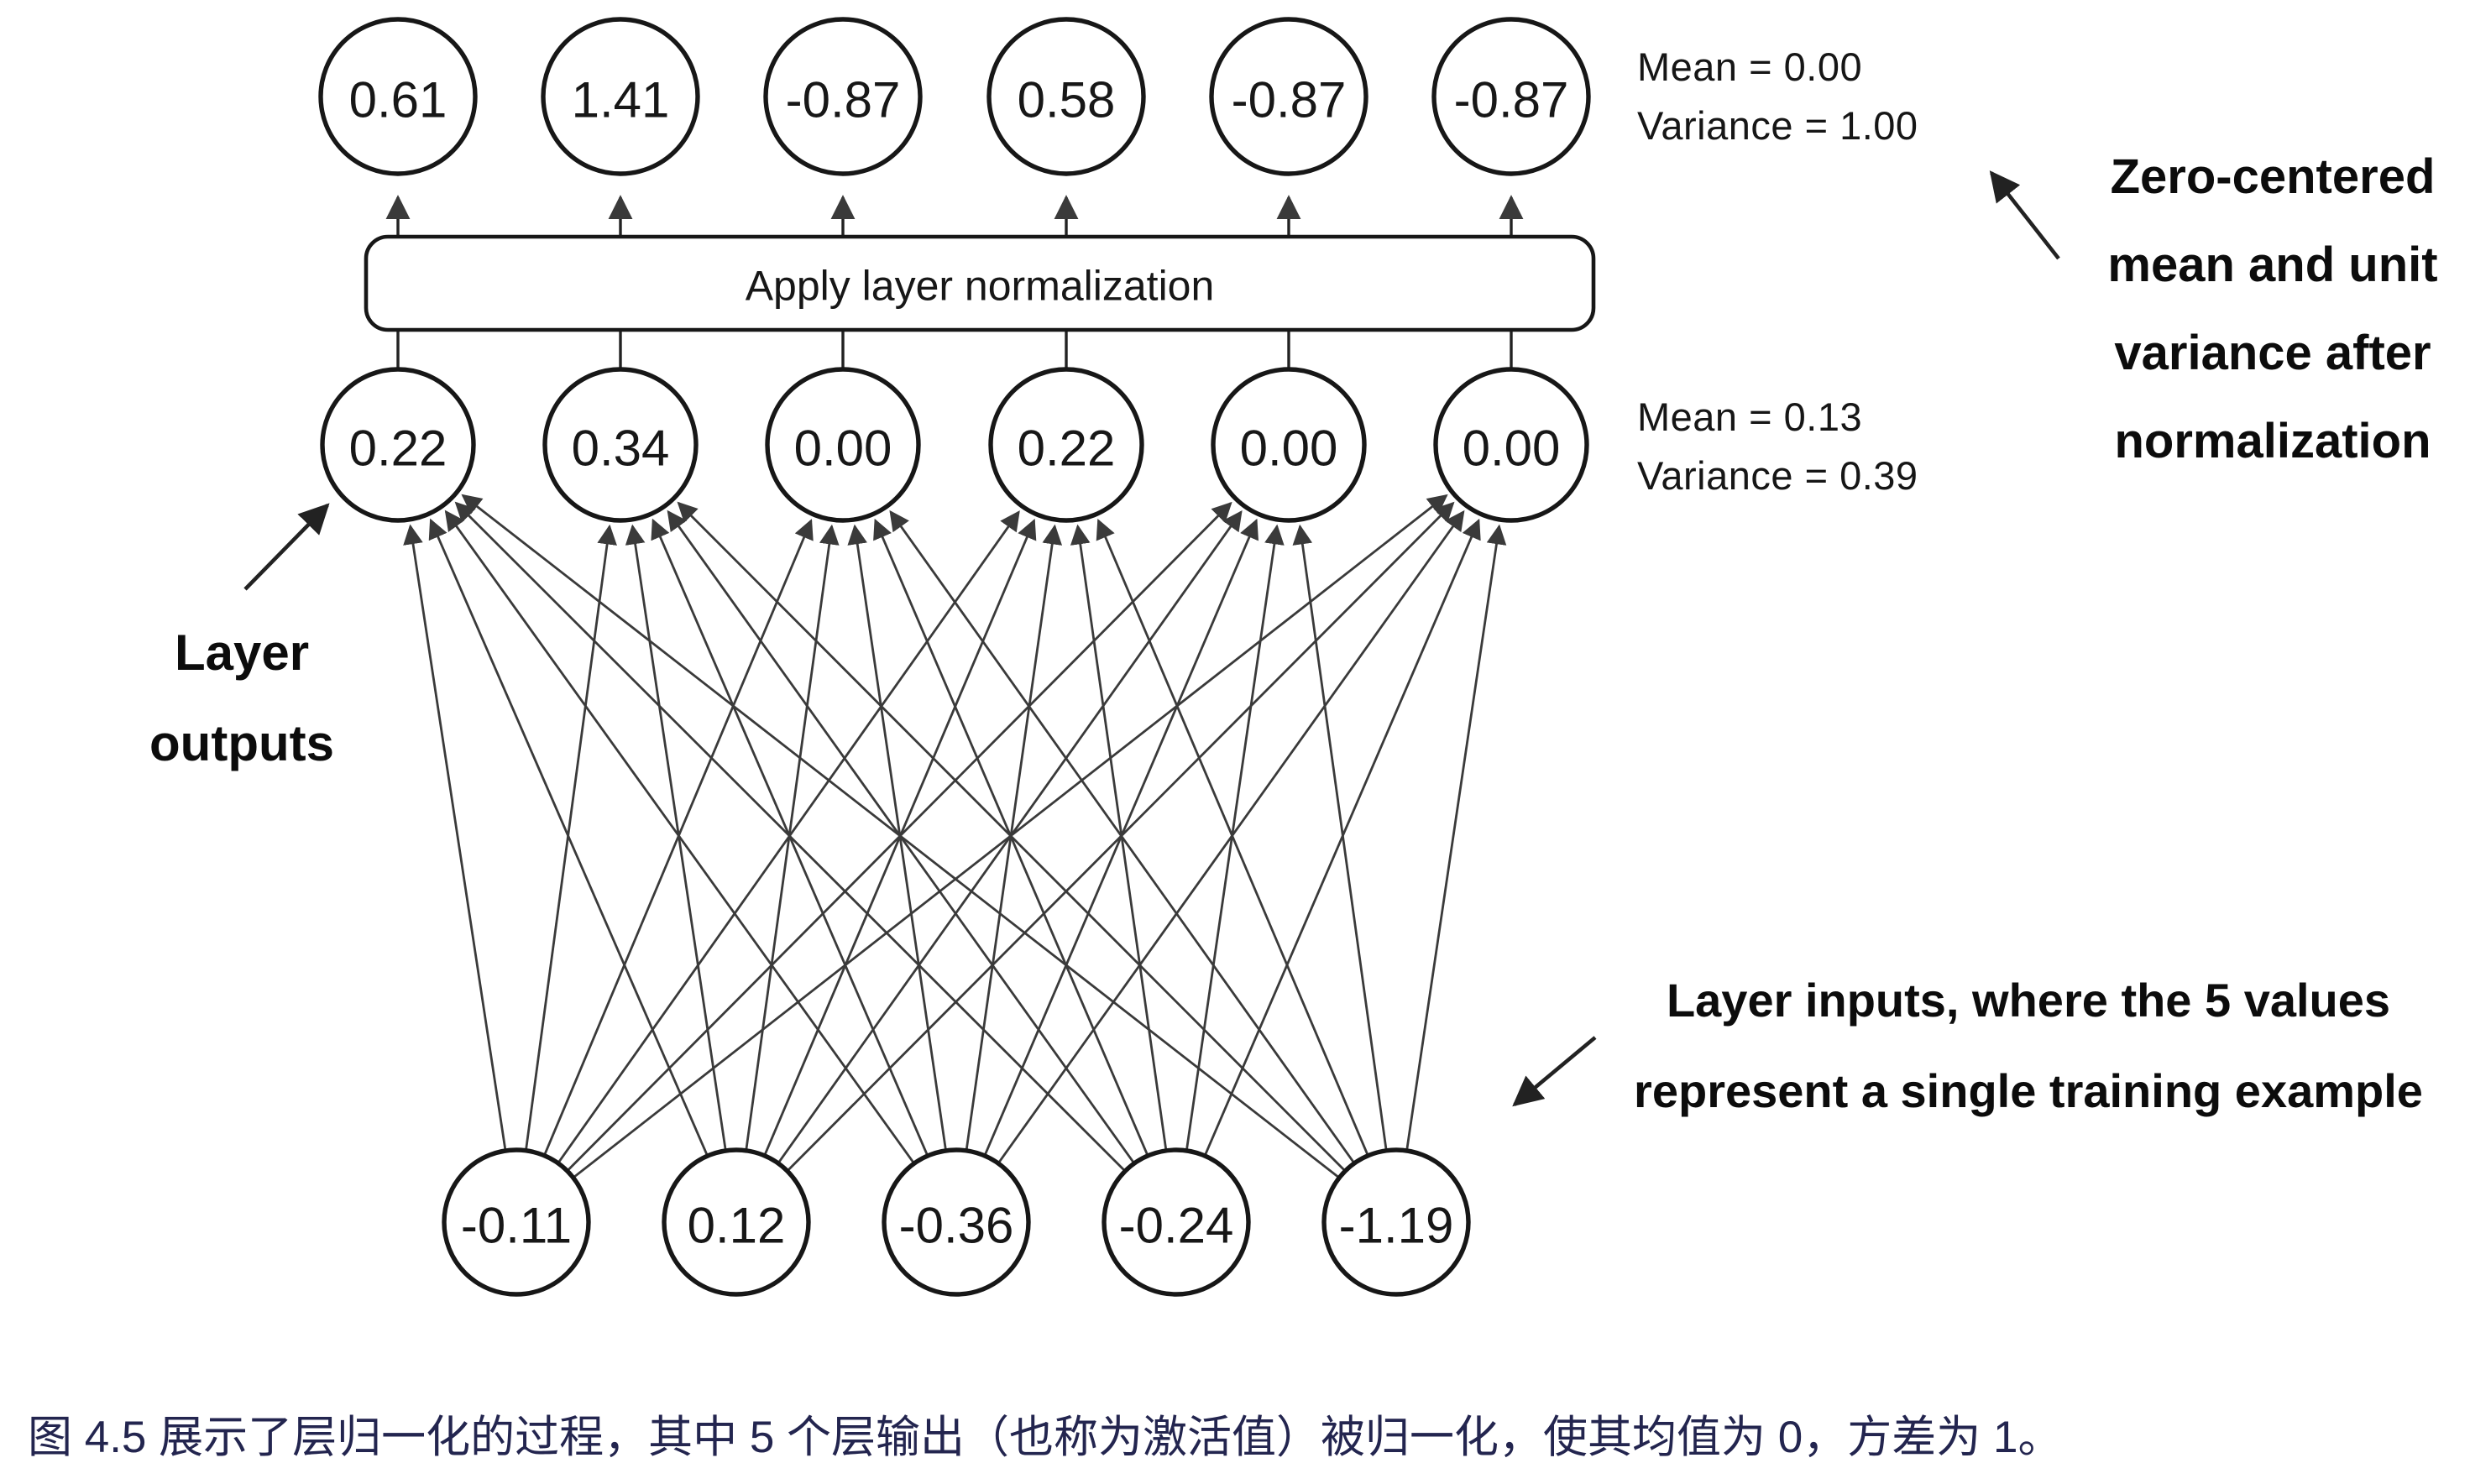 Image resolution: width=2470 pixels, height=1484 pixels. Describe the element at coordinates (1777, 96) in the screenshot. I see `stats-after-normalization: Mean = 0.00 Variance = 1.00` at that location.